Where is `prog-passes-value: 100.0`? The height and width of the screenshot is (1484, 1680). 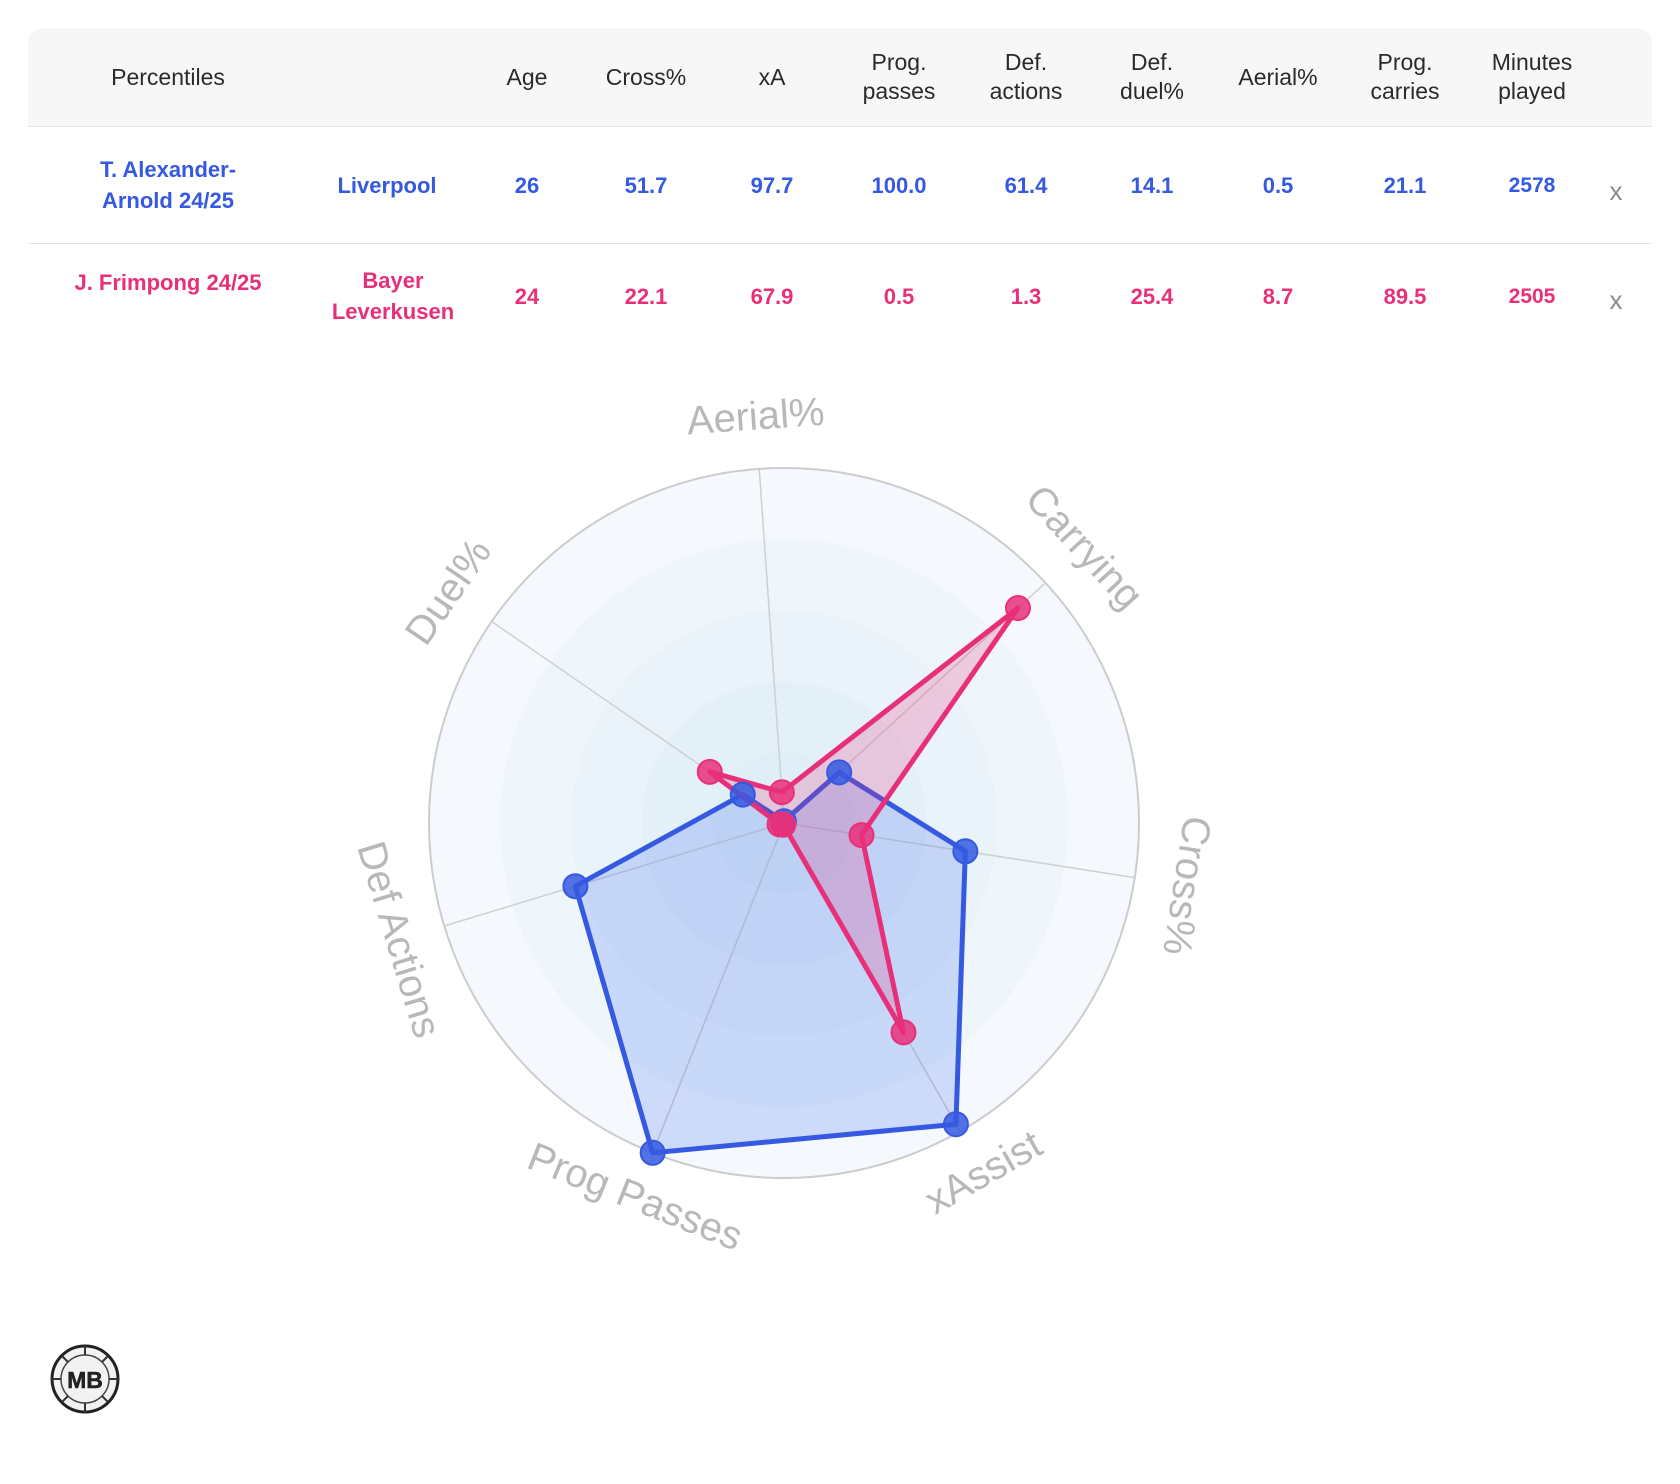 prog-passes-value: 100.0 is located at coordinates (899, 185).